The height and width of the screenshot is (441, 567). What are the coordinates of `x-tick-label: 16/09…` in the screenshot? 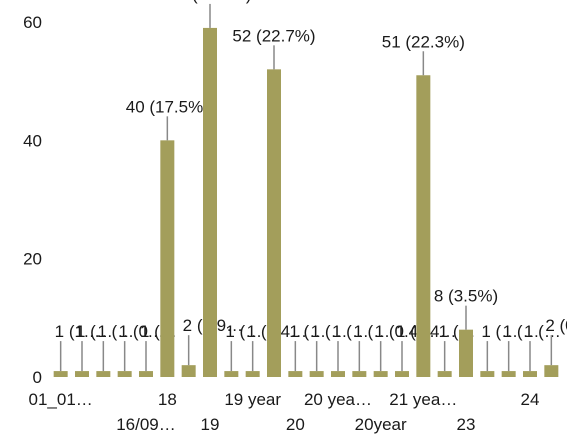 It's located at (146, 424).